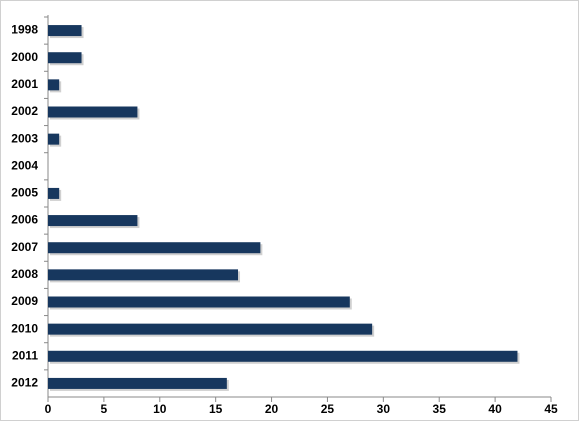 The image size is (579, 421). Describe the element at coordinates (48, 409) in the screenshot. I see `x-tick-label: 0` at that location.